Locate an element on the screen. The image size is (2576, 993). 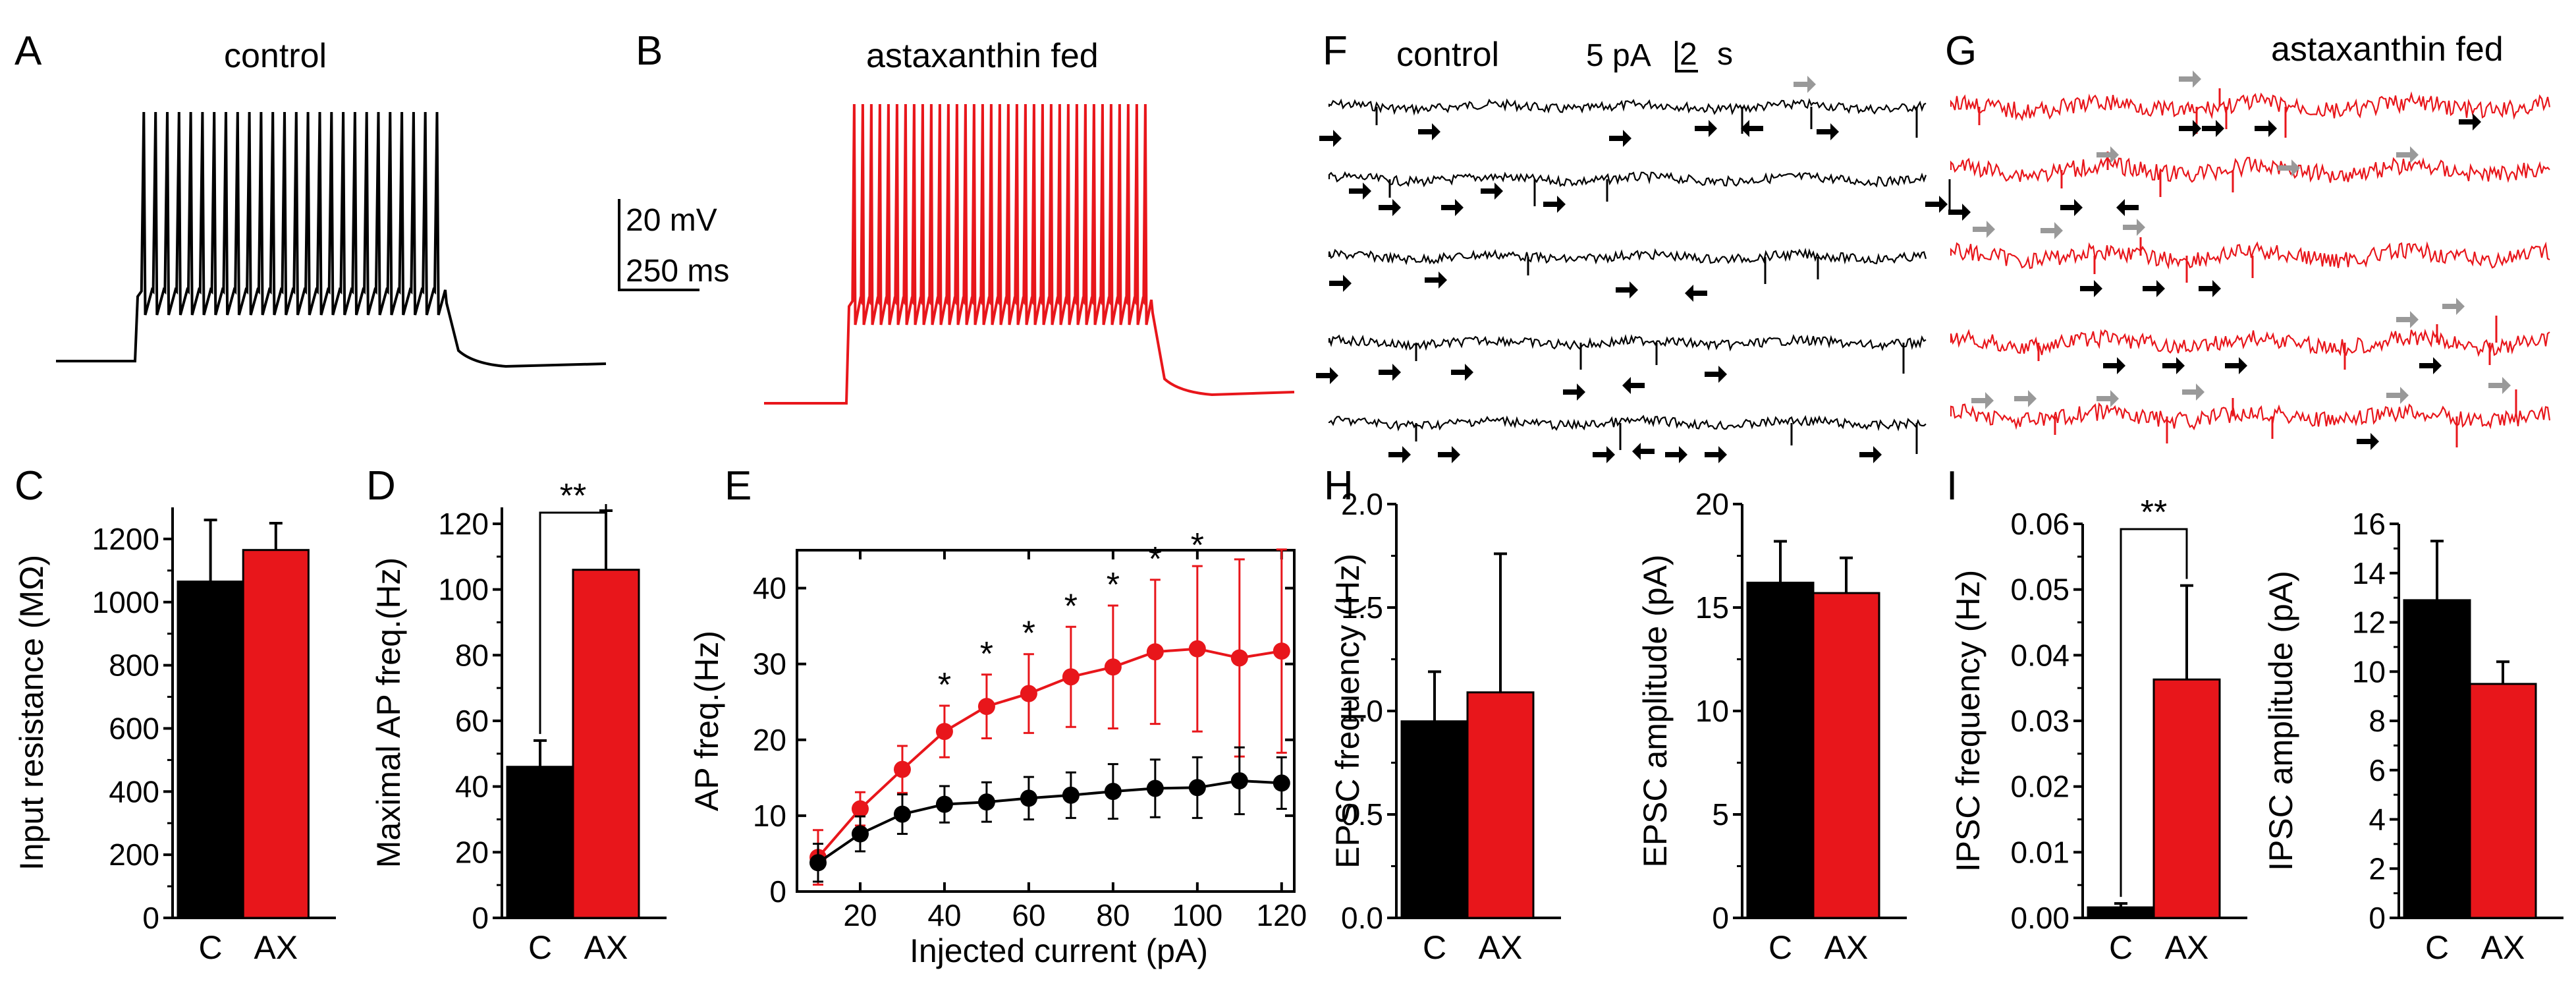
y-tick-label: 0.5 is located at coordinates (1362, 814).